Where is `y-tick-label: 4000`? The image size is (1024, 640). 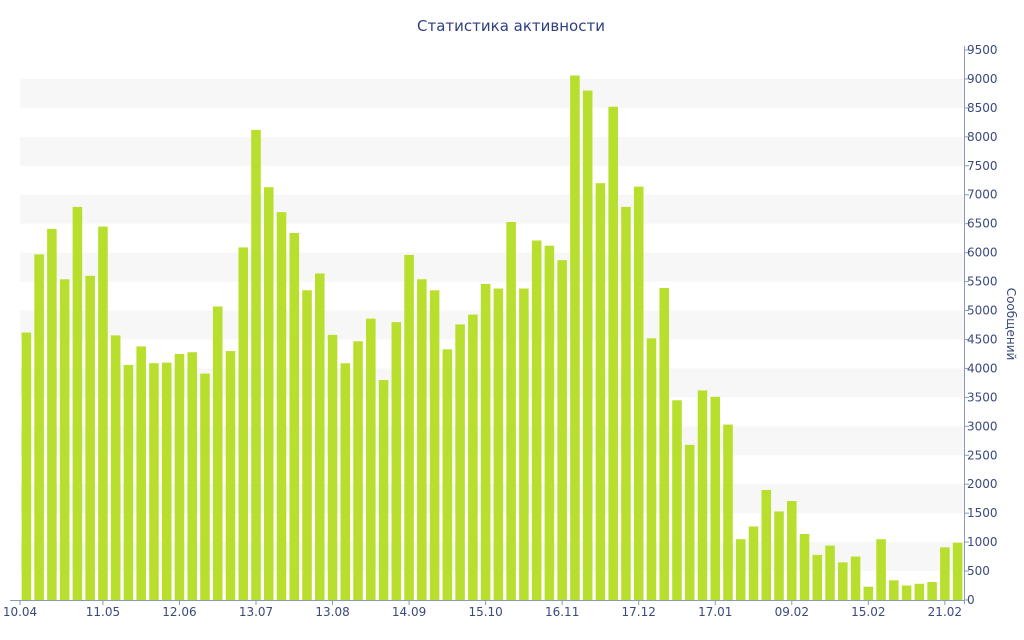
y-tick-label: 4000 is located at coordinates (982, 368).